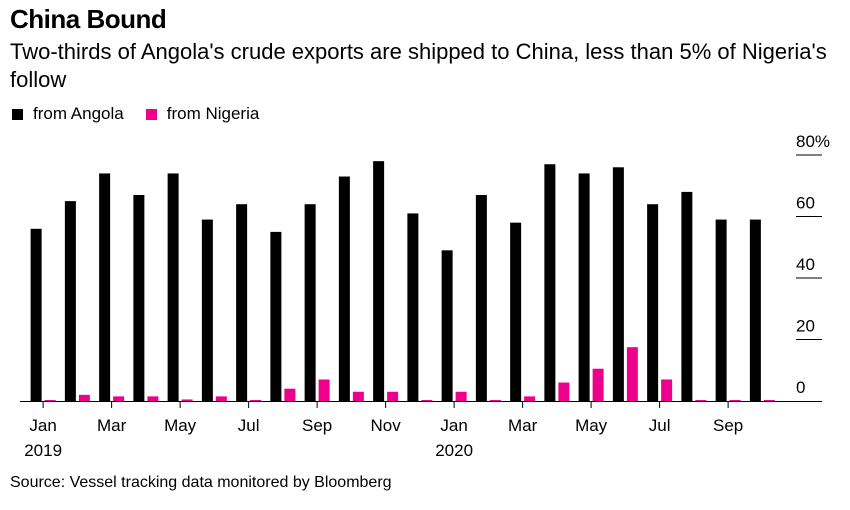  What do you see at coordinates (805, 203) in the screenshot?
I see `y-tick-label: 60` at bounding box center [805, 203].